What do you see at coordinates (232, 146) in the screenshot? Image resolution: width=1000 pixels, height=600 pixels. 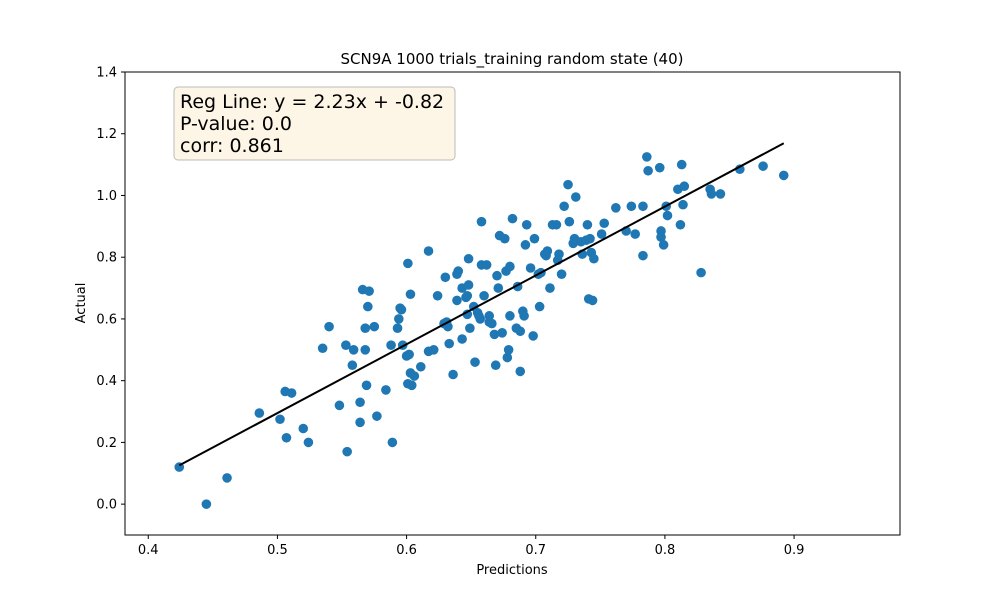 I see `stats-correlation: corr: 0.861` at bounding box center [232, 146].